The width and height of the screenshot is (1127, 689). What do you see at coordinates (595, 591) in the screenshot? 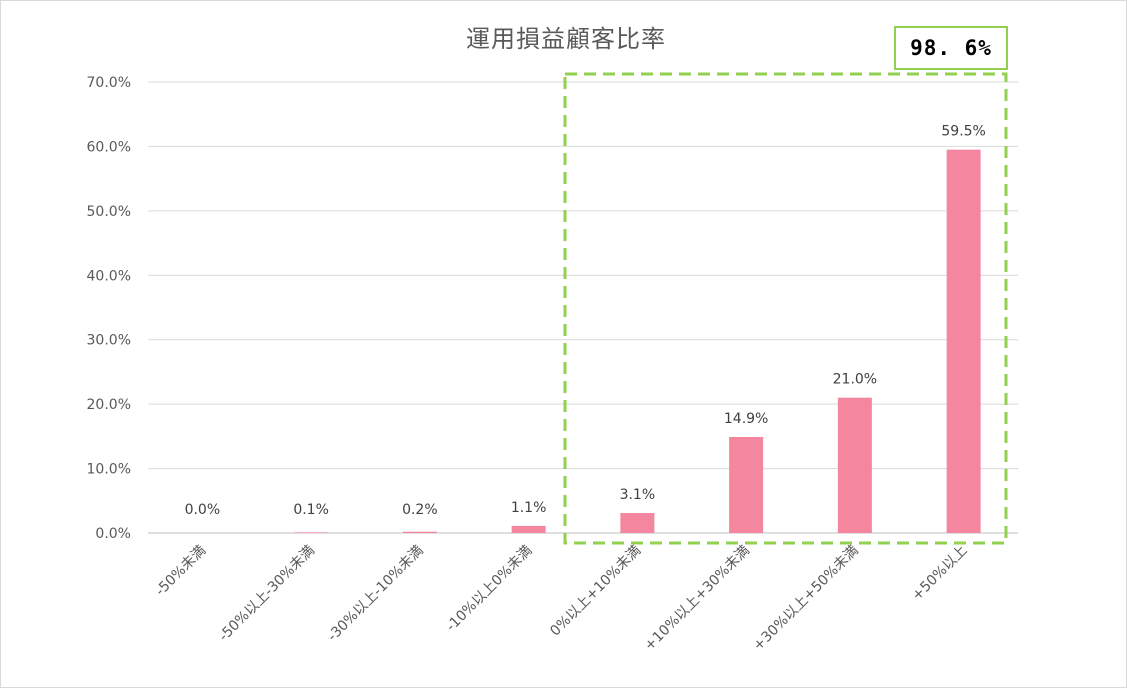
I see `x-tick-label: 0%以上+10%未満` at bounding box center [595, 591].